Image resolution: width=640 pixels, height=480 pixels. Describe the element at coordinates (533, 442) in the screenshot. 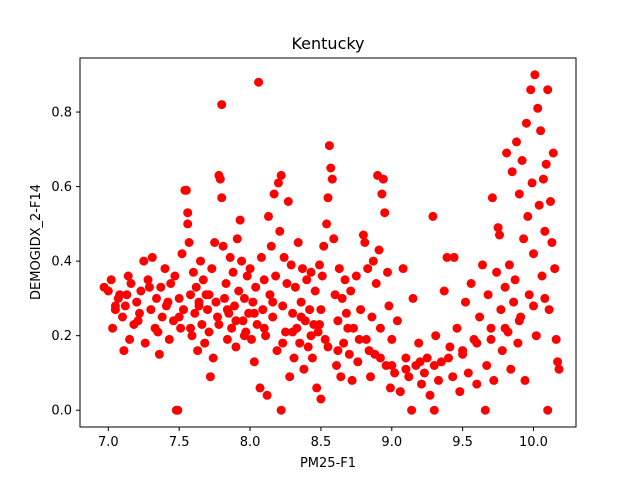

I see `x-tick-label: 10.0` at that location.